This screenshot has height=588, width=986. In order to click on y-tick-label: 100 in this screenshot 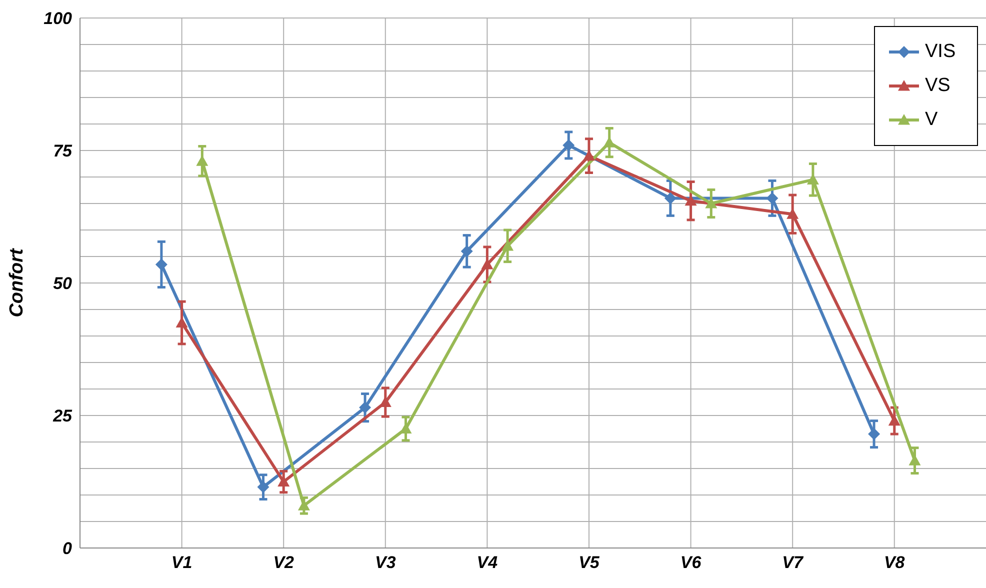, I will do `click(58, 18)`.